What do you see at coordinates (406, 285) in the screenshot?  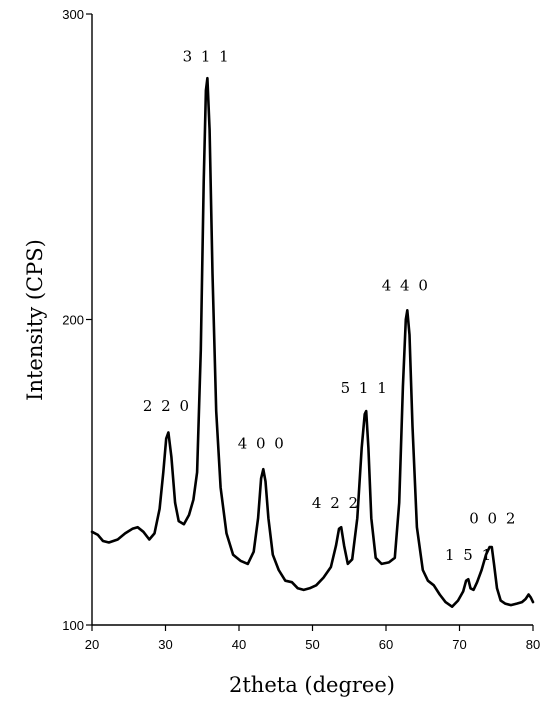 I see `peak-label: 4 4 0` at bounding box center [406, 285].